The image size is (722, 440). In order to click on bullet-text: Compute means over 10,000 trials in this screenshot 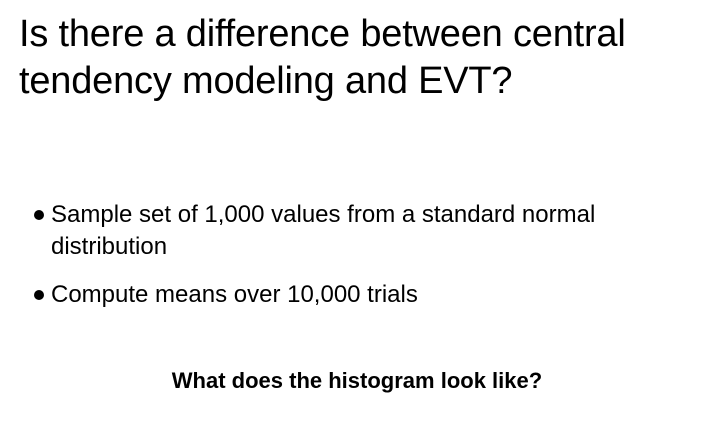, I will do `click(234, 294)`.